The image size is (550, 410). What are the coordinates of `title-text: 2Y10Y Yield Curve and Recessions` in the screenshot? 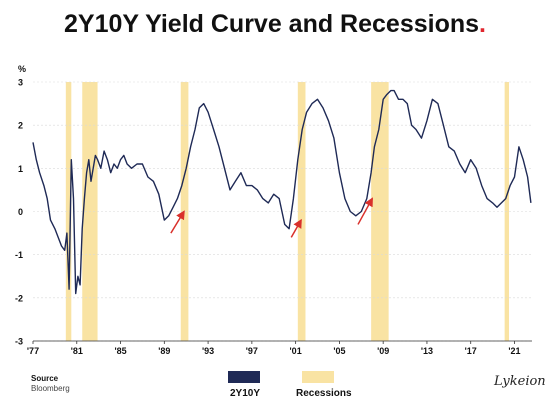 It's located at (272, 24).